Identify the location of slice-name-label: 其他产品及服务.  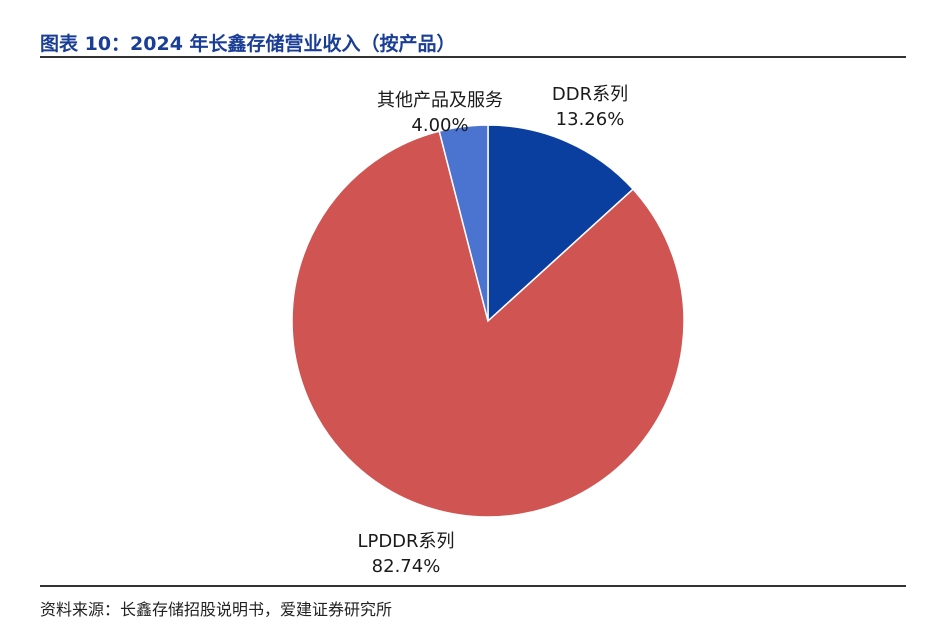
(440, 100).